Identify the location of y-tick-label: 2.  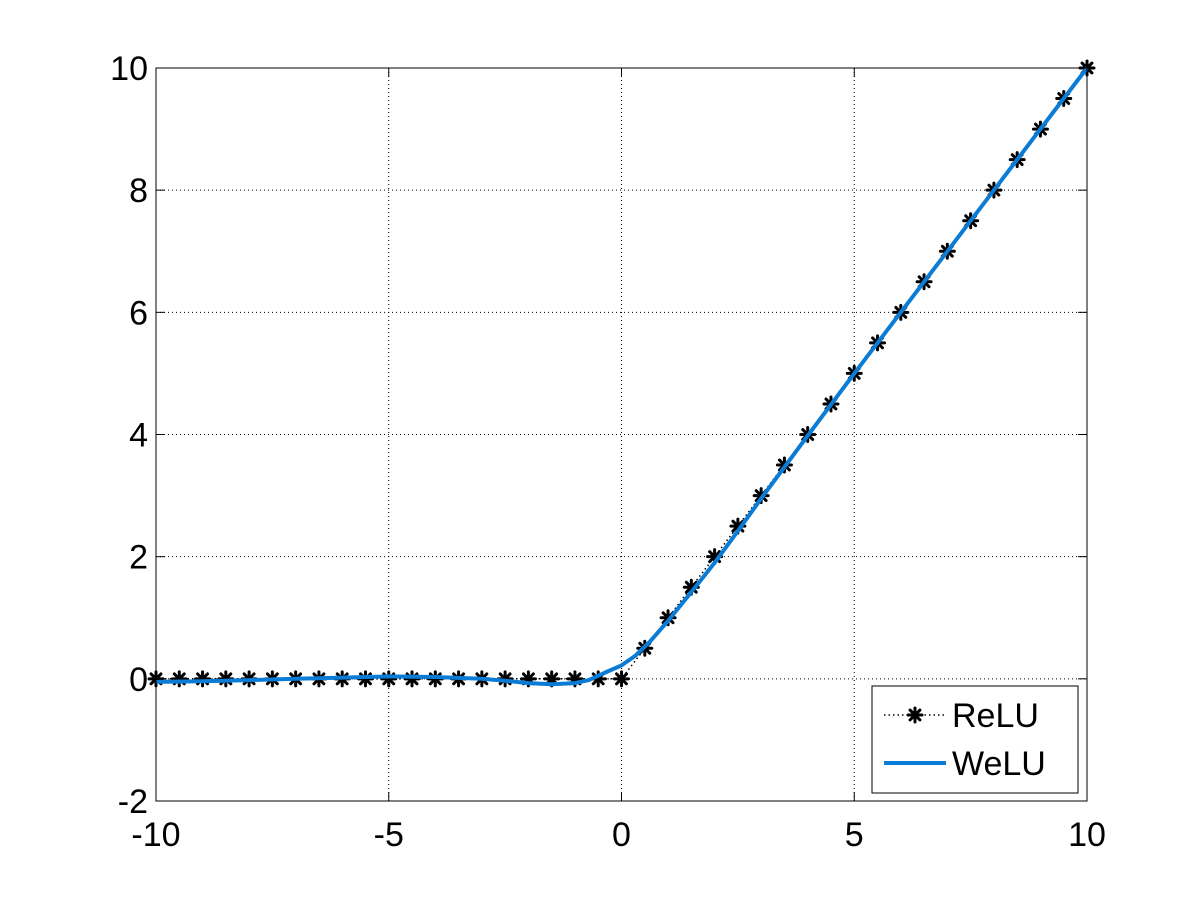
(138, 558).